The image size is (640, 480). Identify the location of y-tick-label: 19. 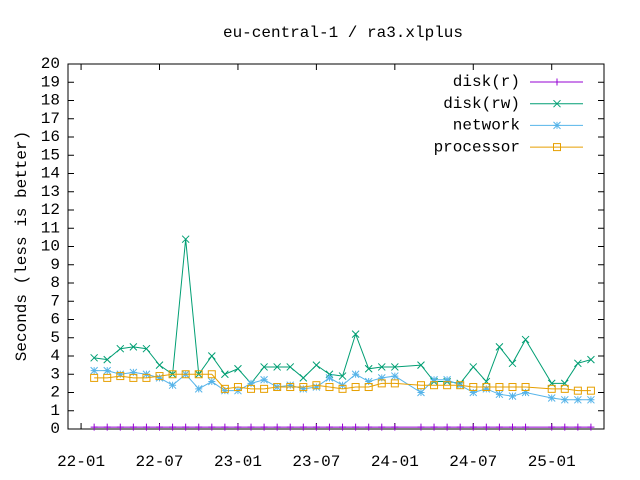
(50, 82).